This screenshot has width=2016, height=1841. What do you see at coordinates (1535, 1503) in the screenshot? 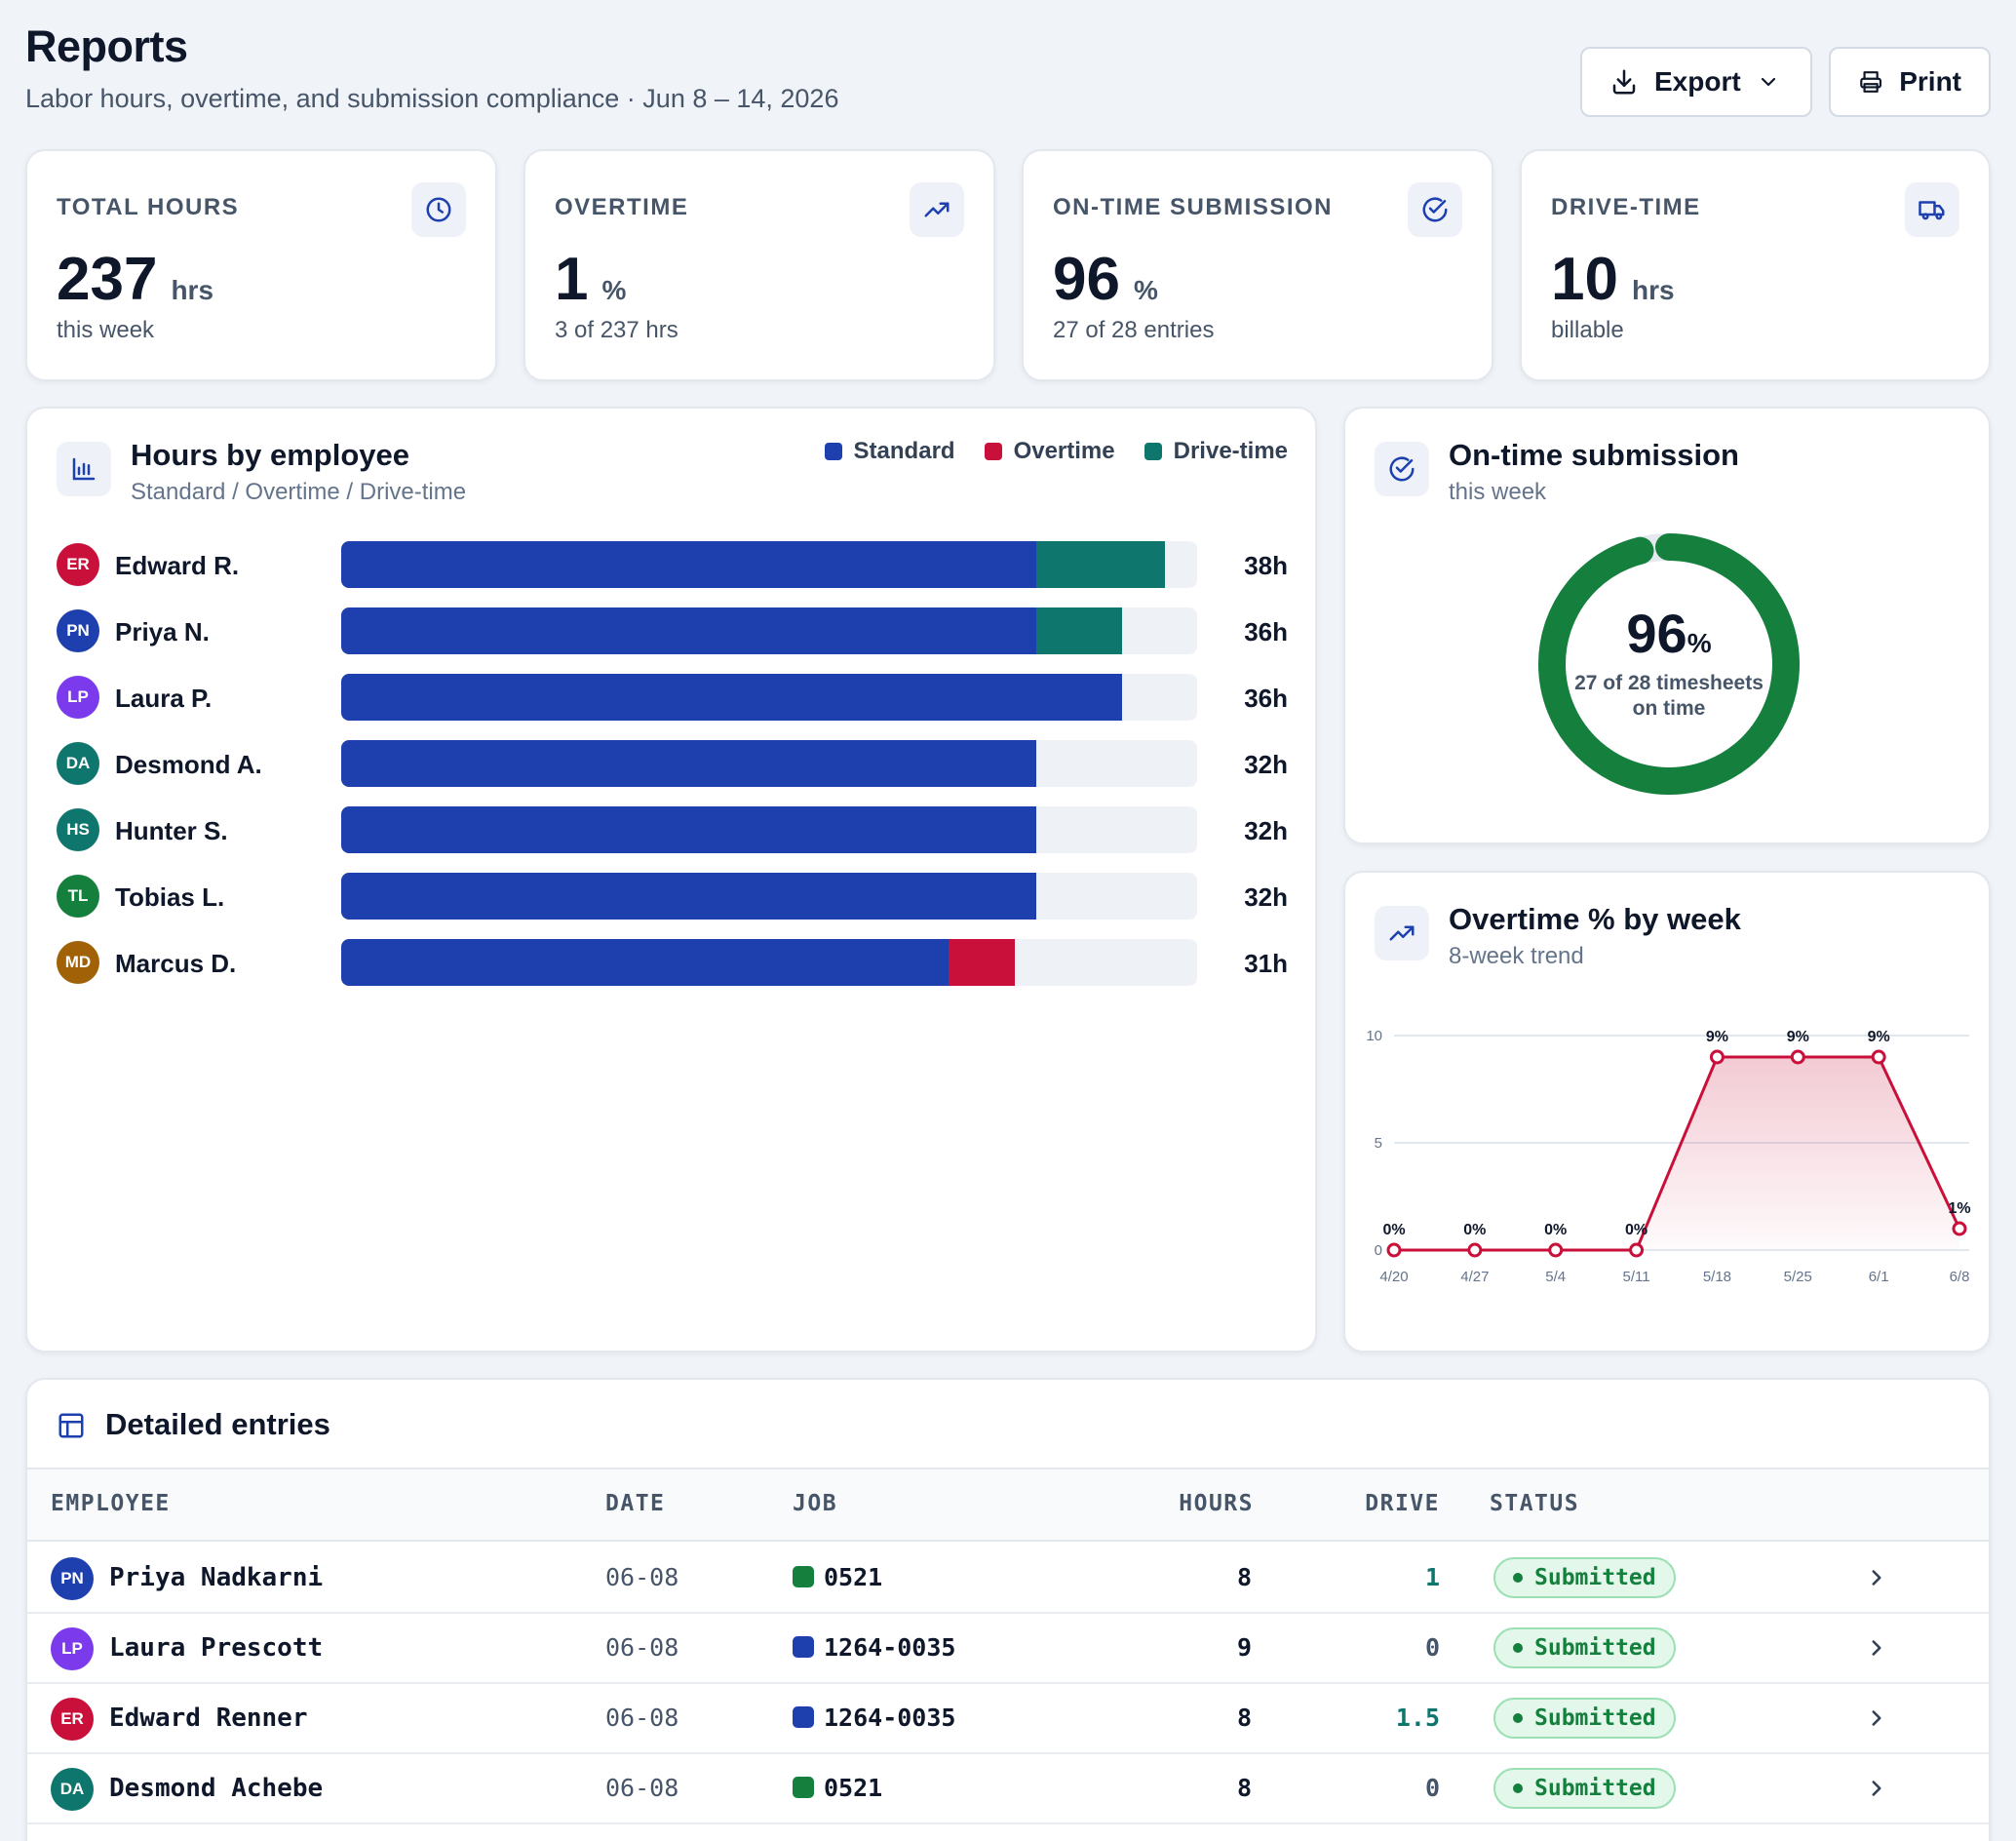
I see `column-header-status: STATUS` at bounding box center [1535, 1503].